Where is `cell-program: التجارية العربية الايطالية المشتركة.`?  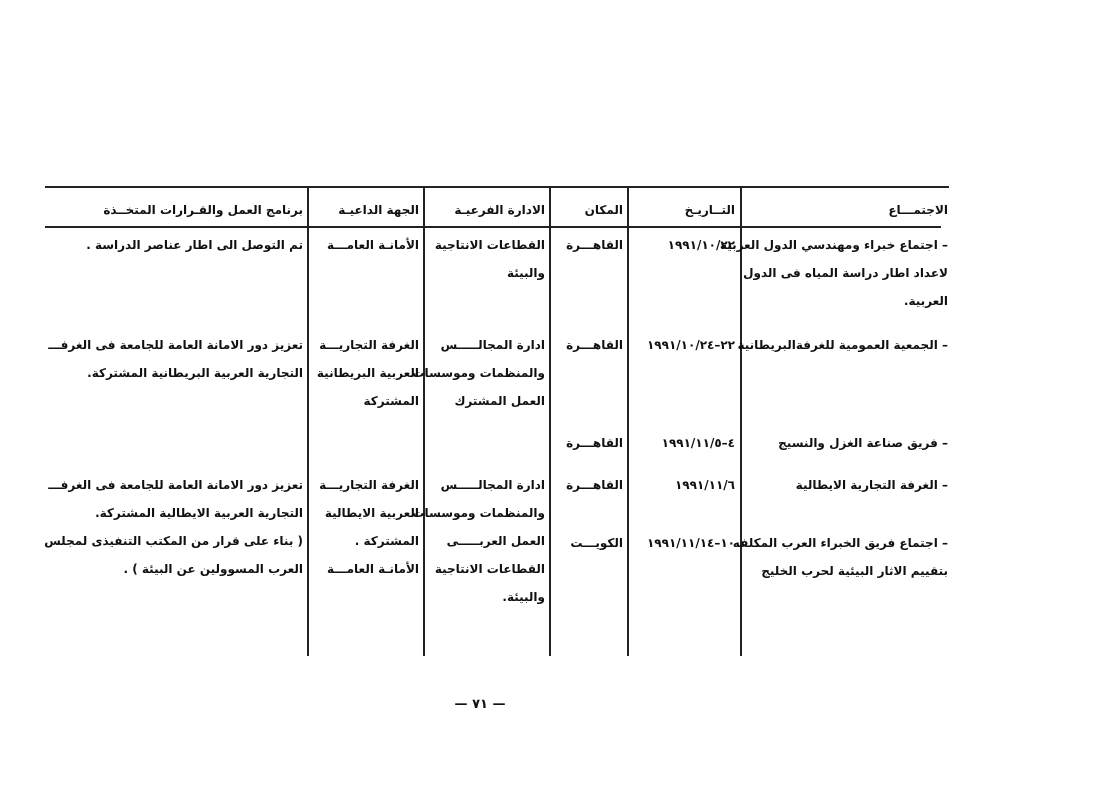 cell-program: التجارية العربية الايطالية المشتركة. is located at coordinates (199, 513).